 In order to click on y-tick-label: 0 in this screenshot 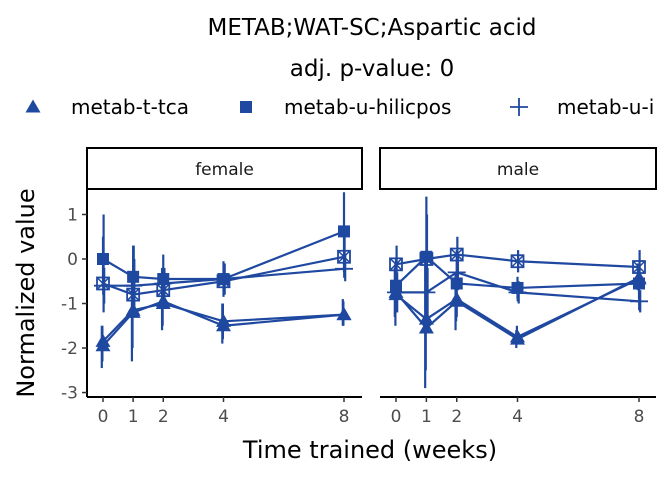, I will do `click(72, 260)`.